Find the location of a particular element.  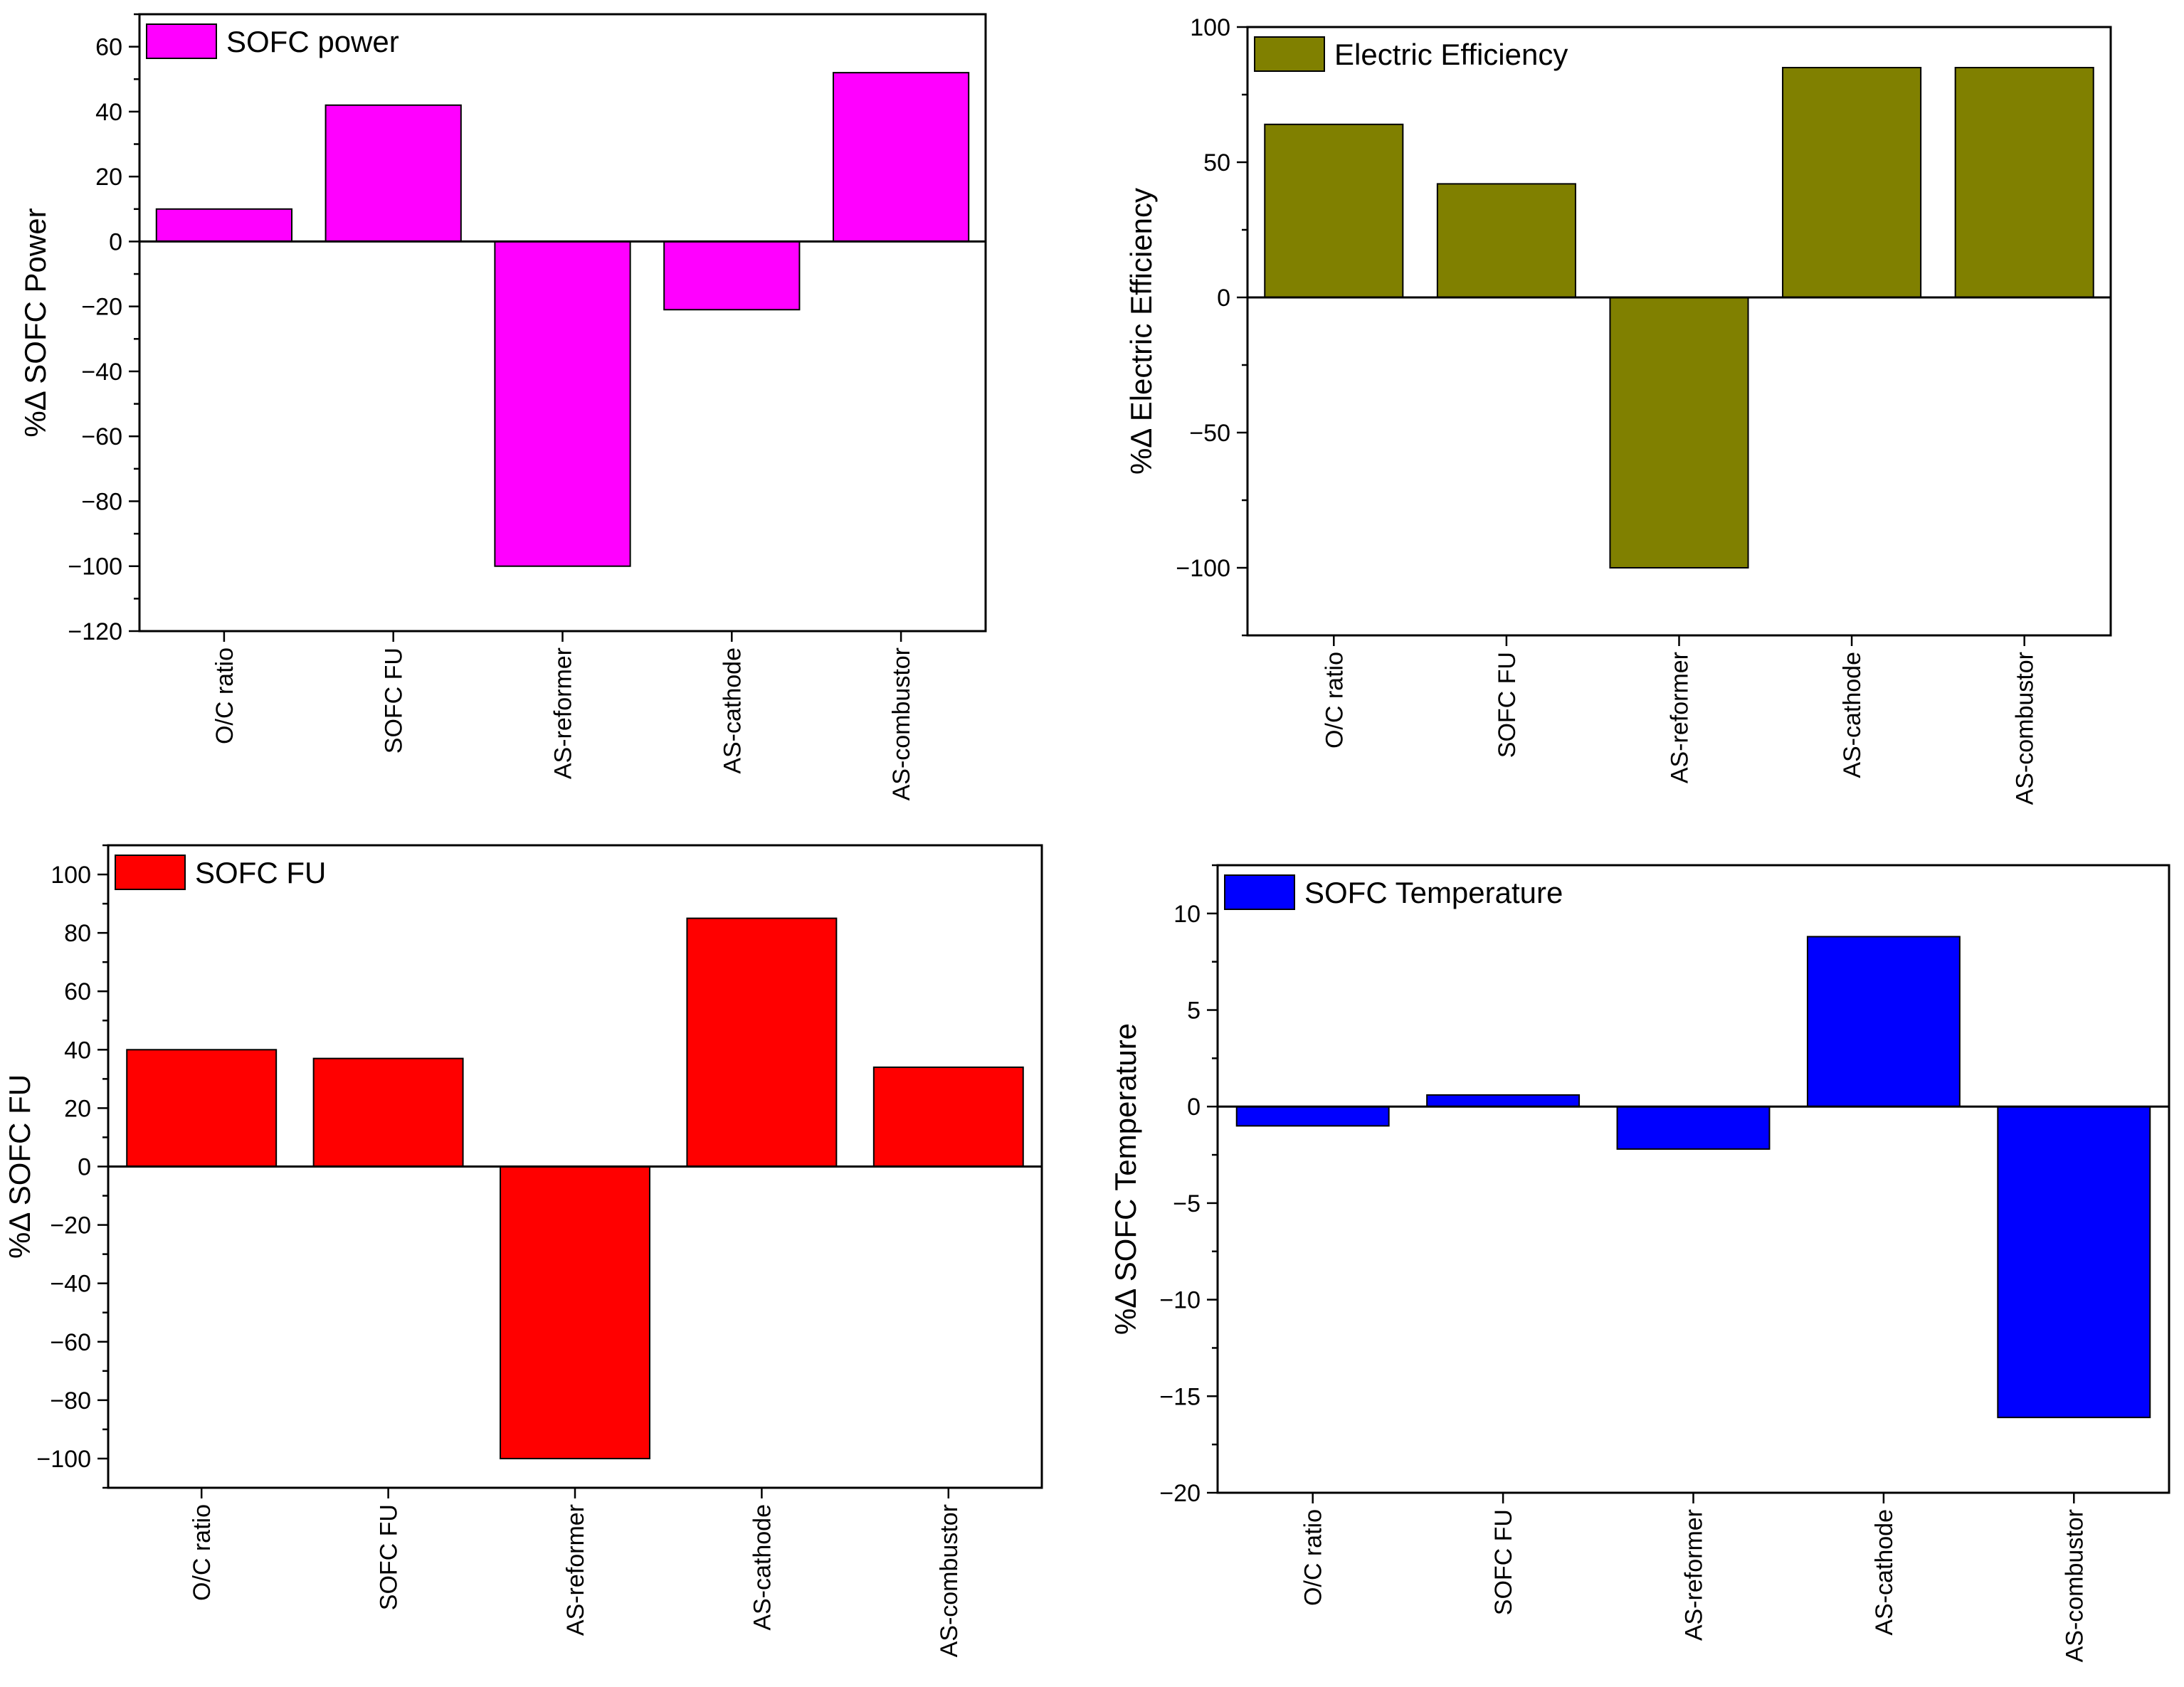

y-axis-title: %Δ Electric Efficiency is located at coordinates (1141, 331).